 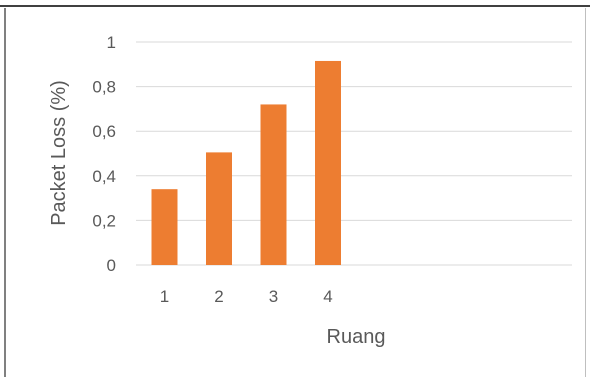 What do you see at coordinates (104, 131) in the screenshot?
I see `y-tick-label: 0,6` at bounding box center [104, 131].